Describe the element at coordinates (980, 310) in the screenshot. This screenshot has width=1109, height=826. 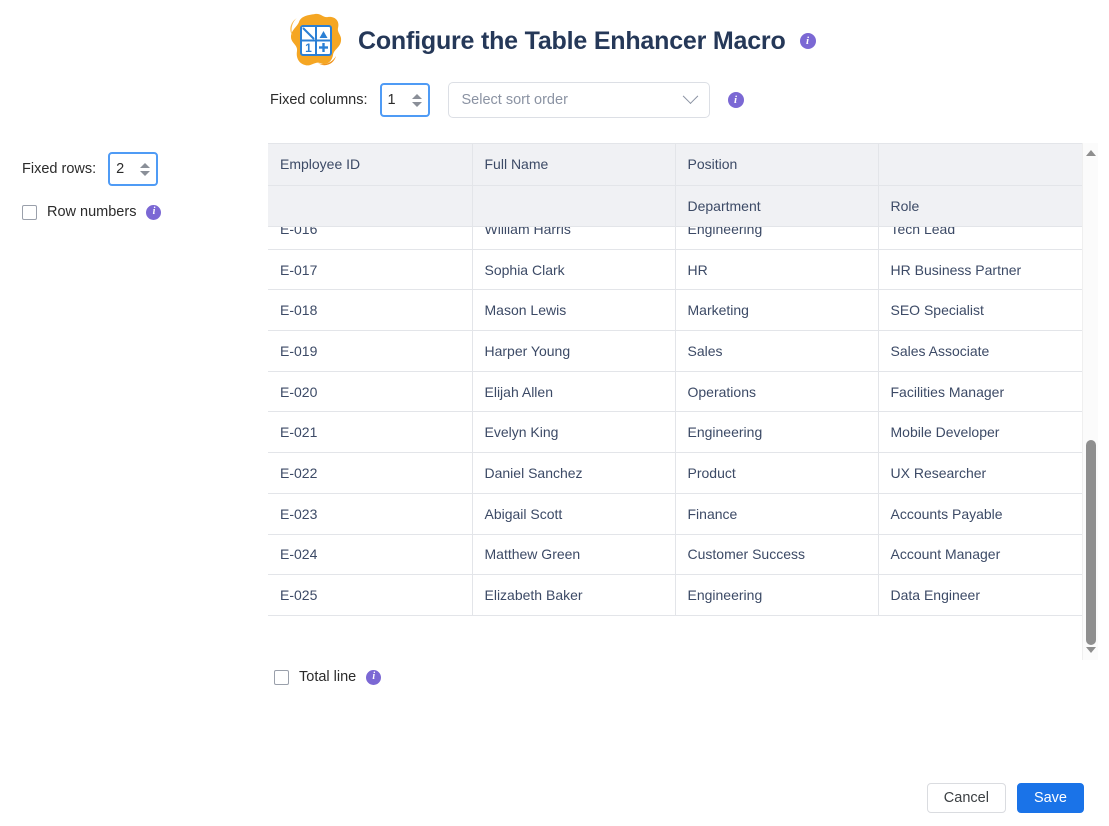
I see `cell-role: SEO Specialist` at that location.